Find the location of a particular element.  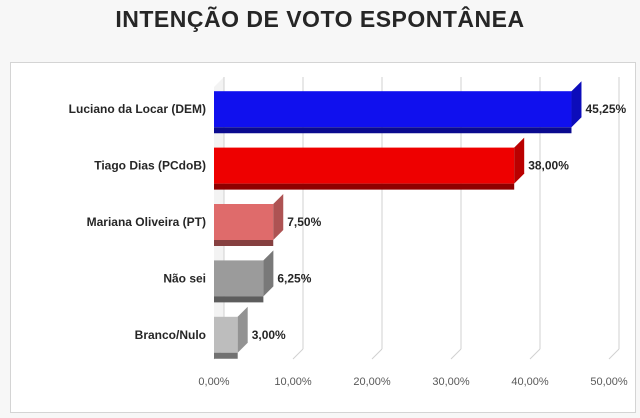

category-label: Luciano da Locar (DEM) is located at coordinates (137, 109).